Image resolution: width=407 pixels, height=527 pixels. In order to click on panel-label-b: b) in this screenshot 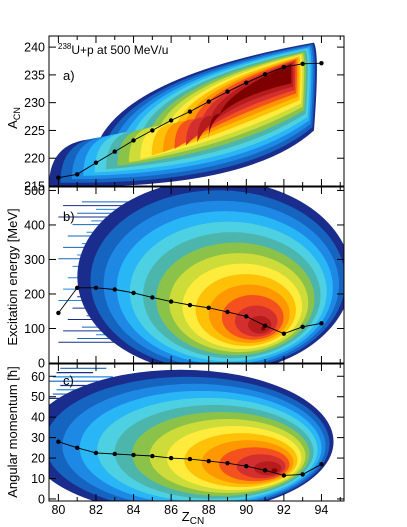, I will do `click(69, 216)`.